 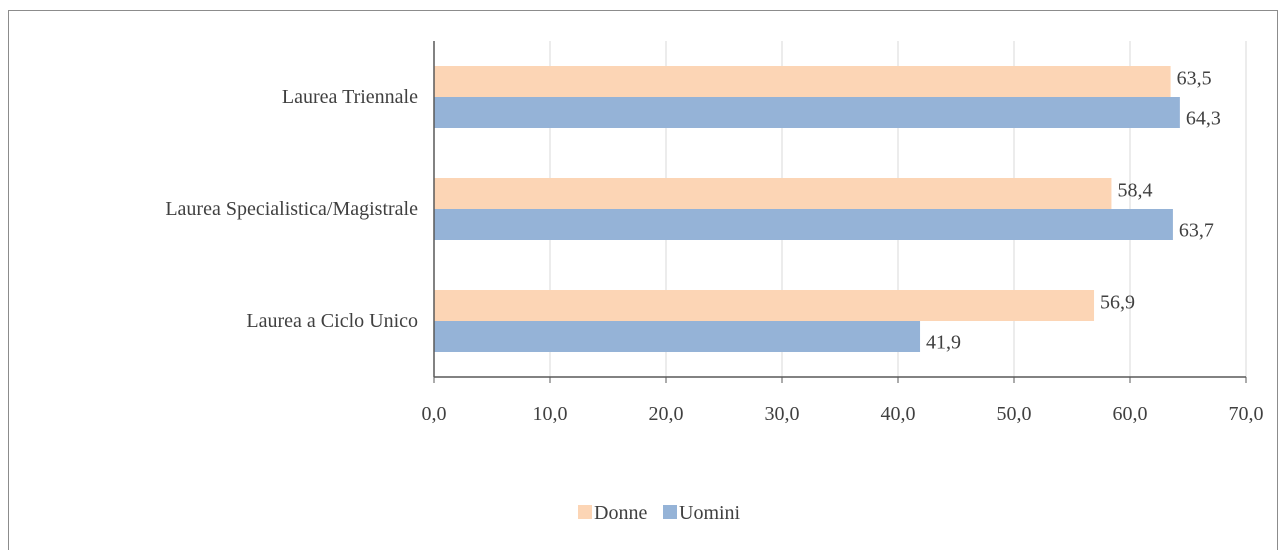 What do you see at coordinates (332, 321) in the screenshot?
I see `category-label: Laurea a Ciclo Unico` at bounding box center [332, 321].